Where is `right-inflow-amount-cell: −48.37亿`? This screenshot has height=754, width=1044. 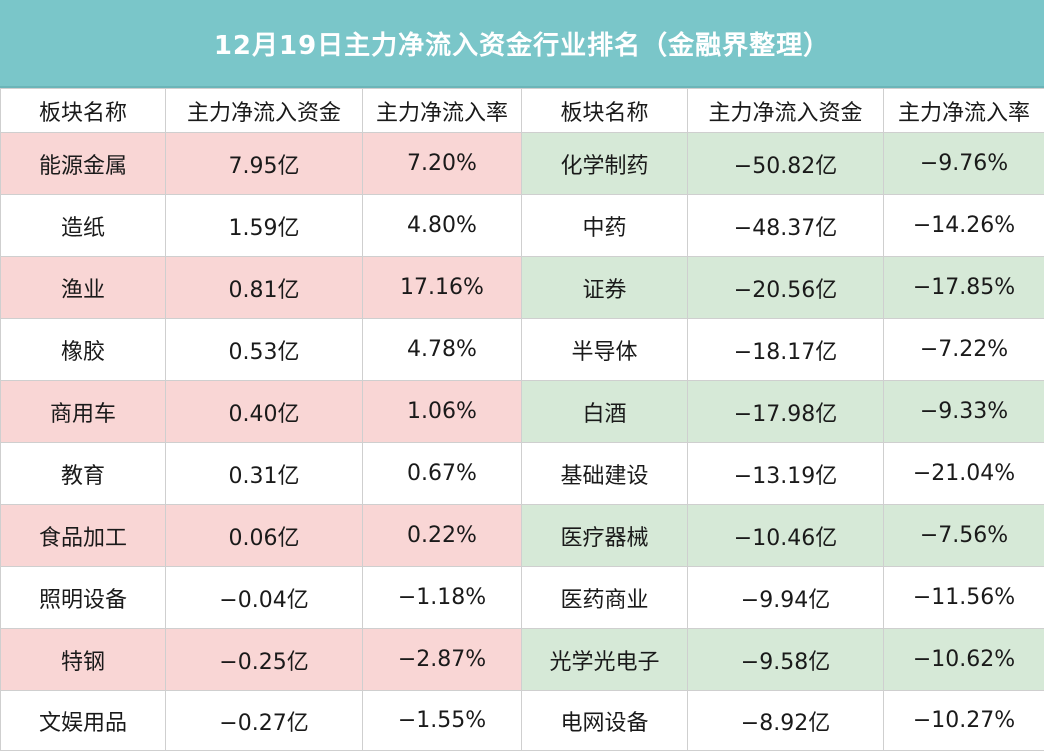 right-inflow-amount-cell: −48.37亿 is located at coordinates (785, 225).